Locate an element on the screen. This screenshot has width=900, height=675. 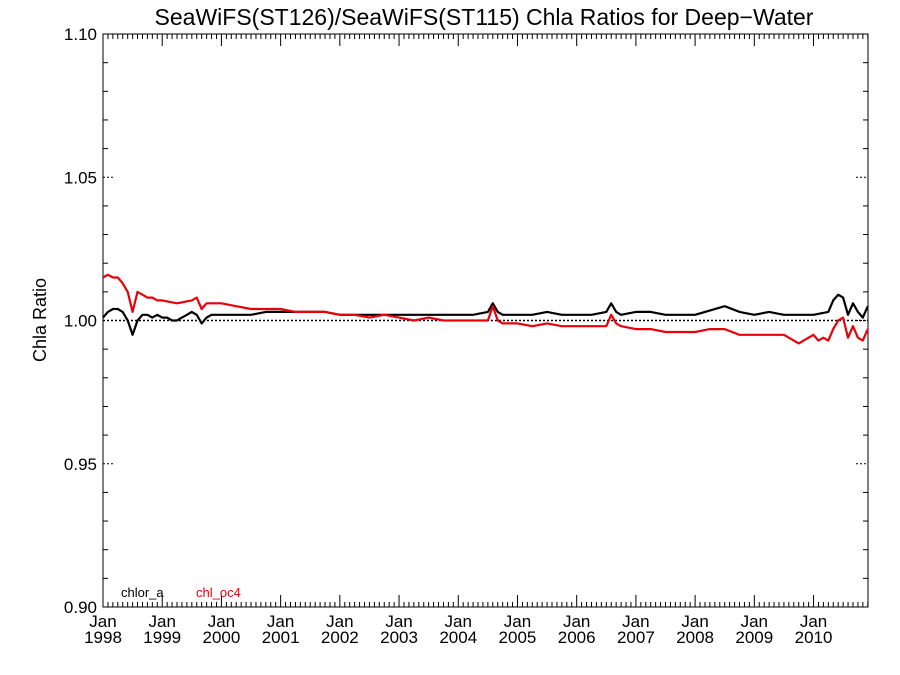
x-tick-label-year: 2001 is located at coordinates (281, 637).